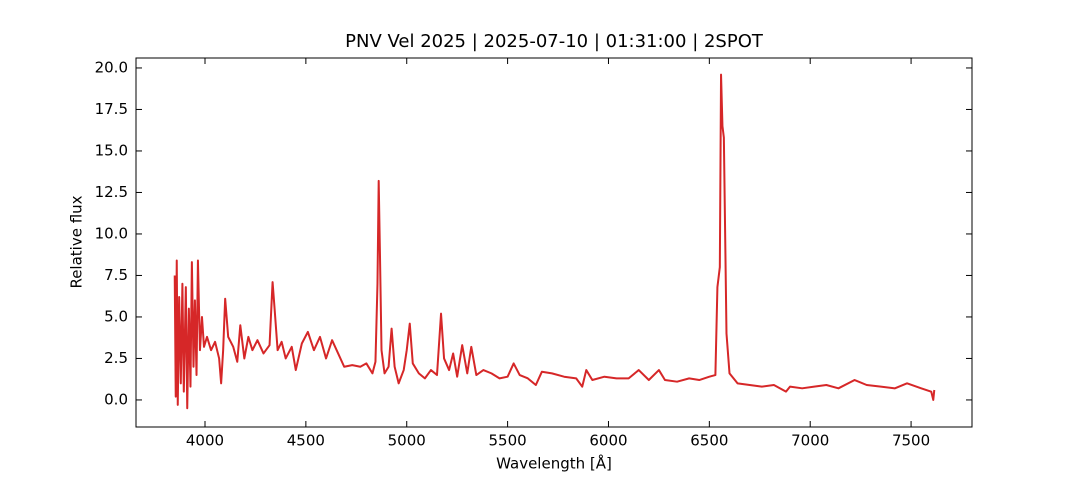 Image resolution: width=1080 pixels, height=480 pixels. What do you see at coordinates (810, 441) in the screenshot?
I see `x-tick-label: 7000` at bounding box center [810, 441].